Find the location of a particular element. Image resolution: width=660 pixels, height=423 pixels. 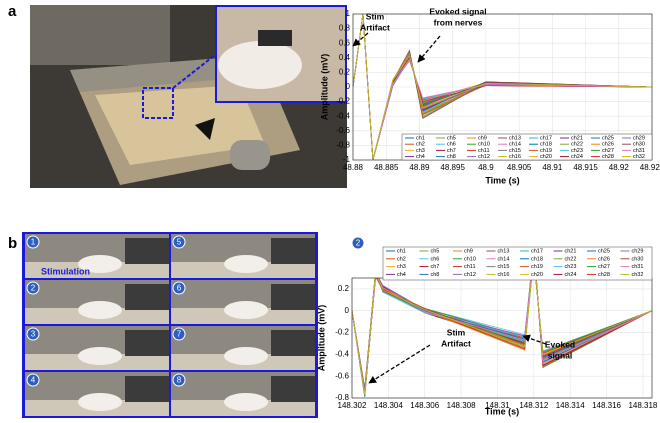

frame-number: 4 is located at coordinates (33, 380).